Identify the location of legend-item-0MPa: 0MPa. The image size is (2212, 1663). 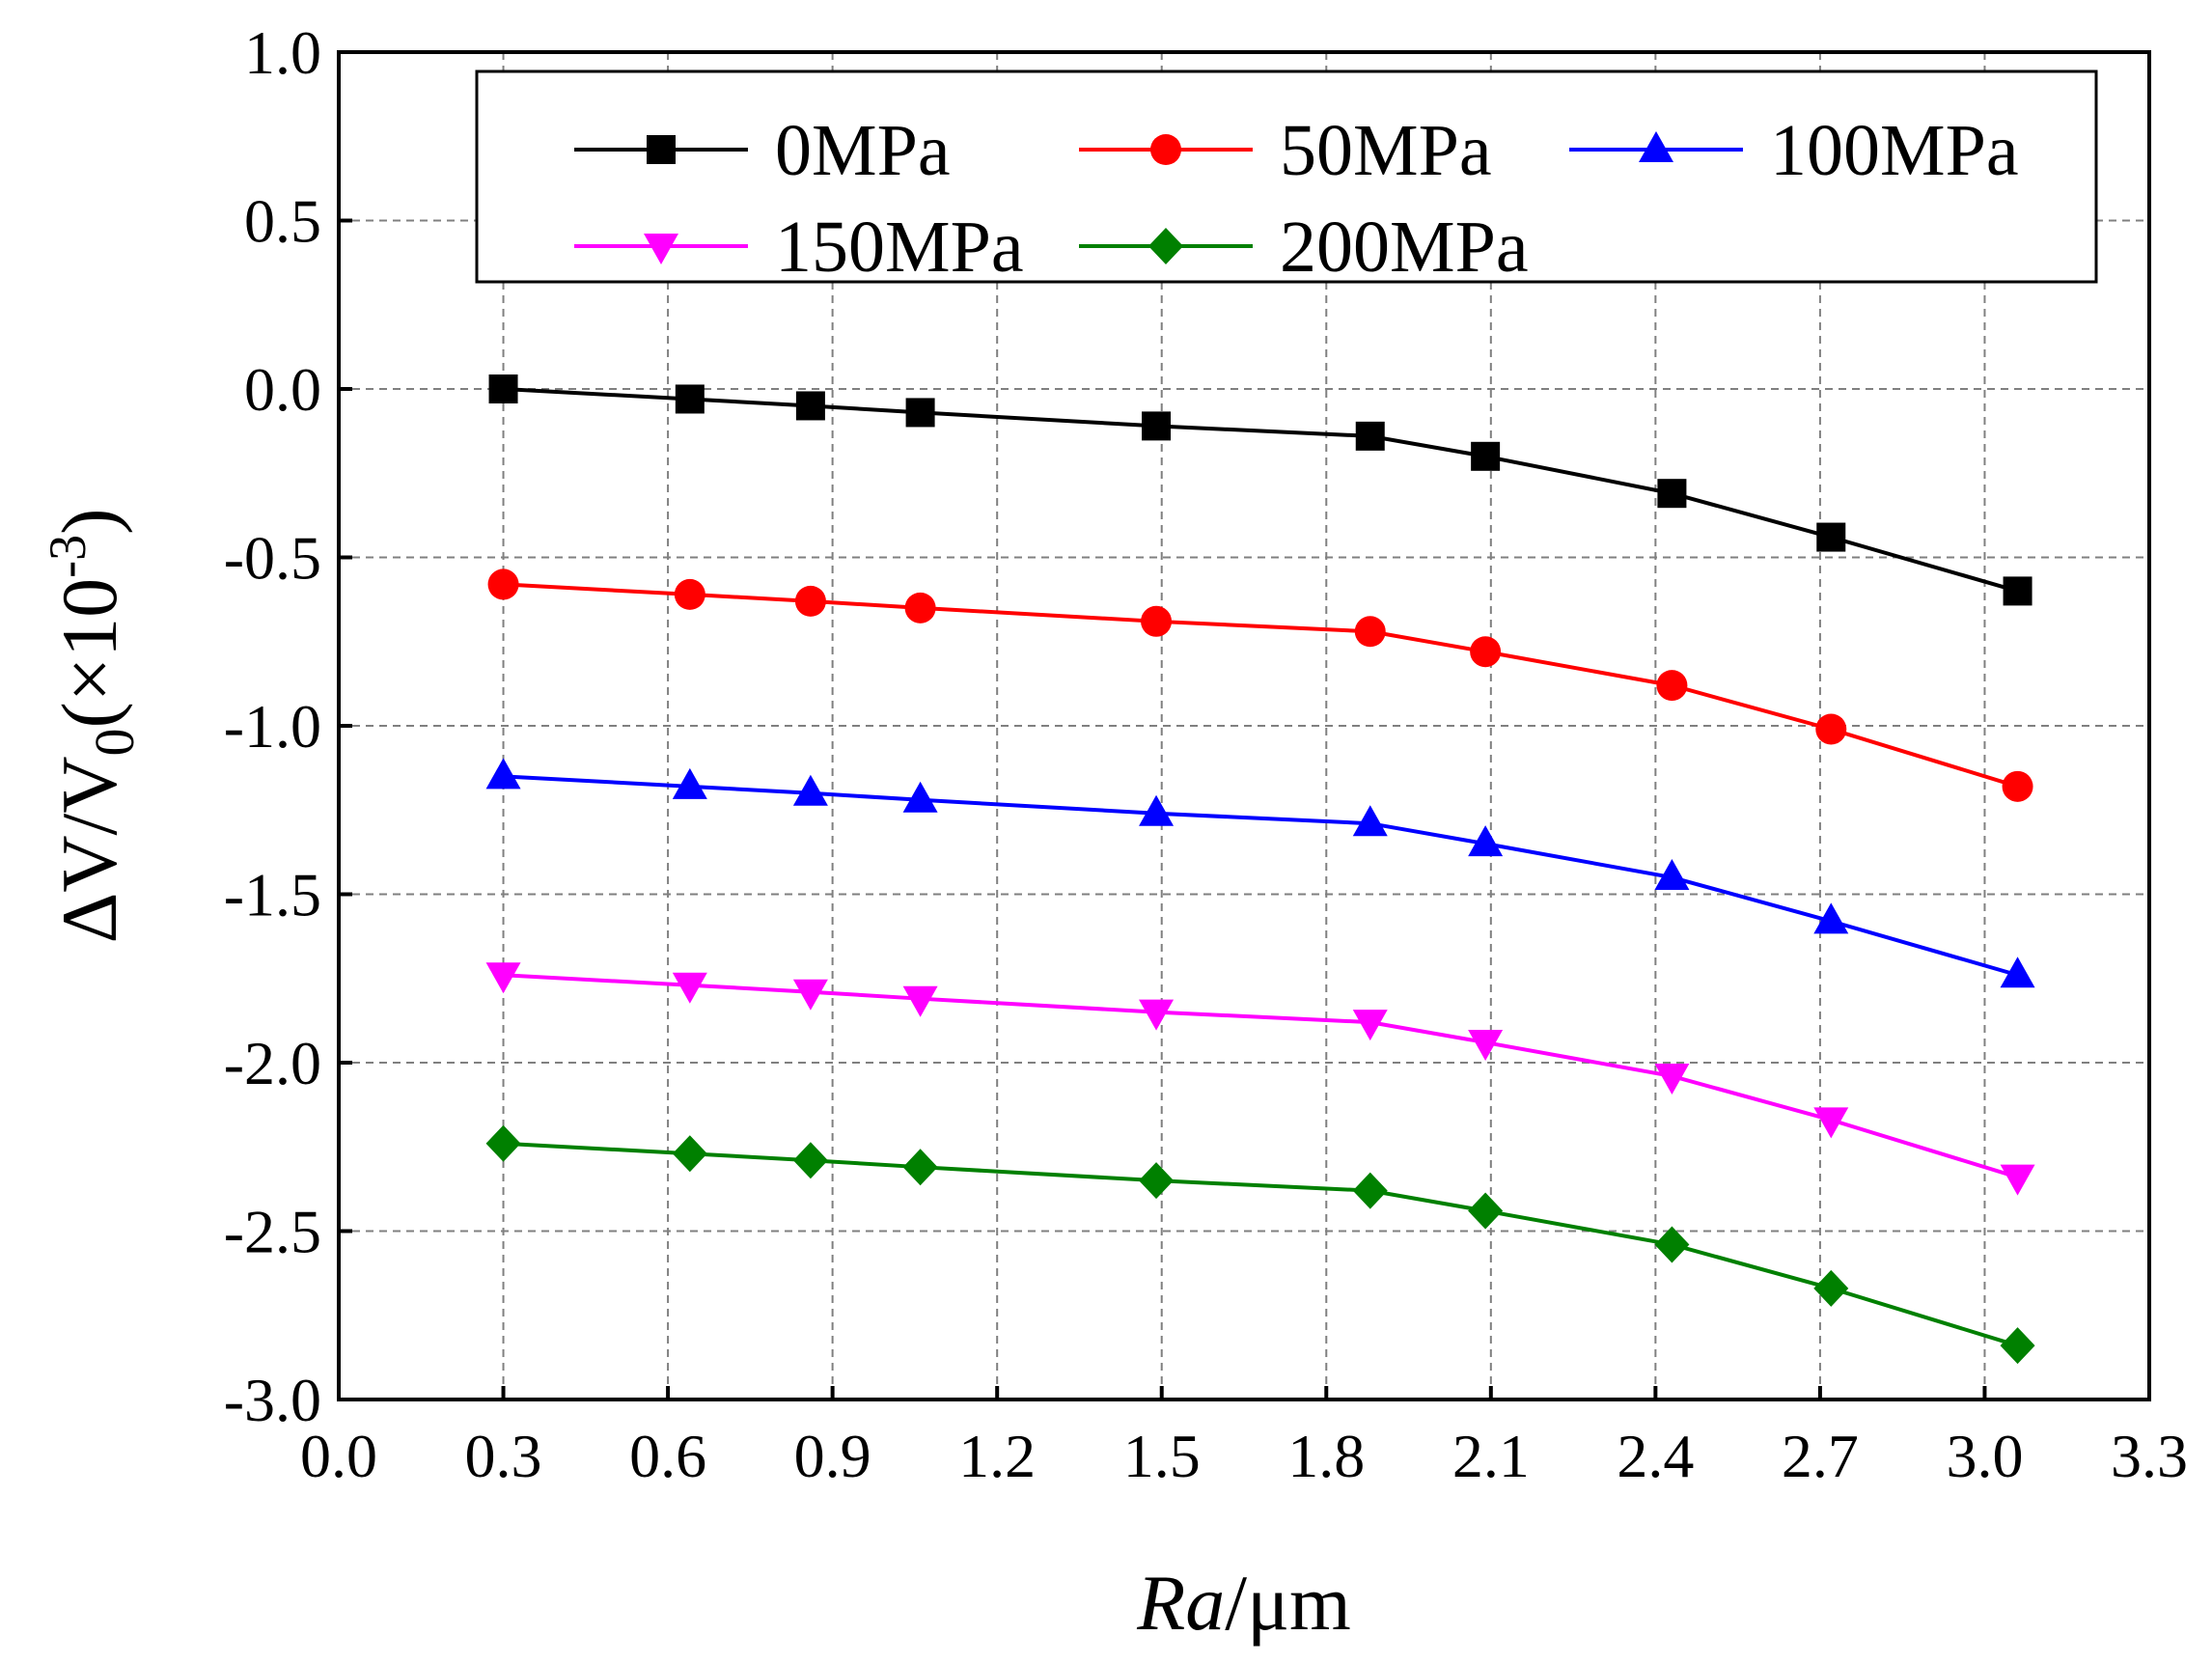
(762, 151).